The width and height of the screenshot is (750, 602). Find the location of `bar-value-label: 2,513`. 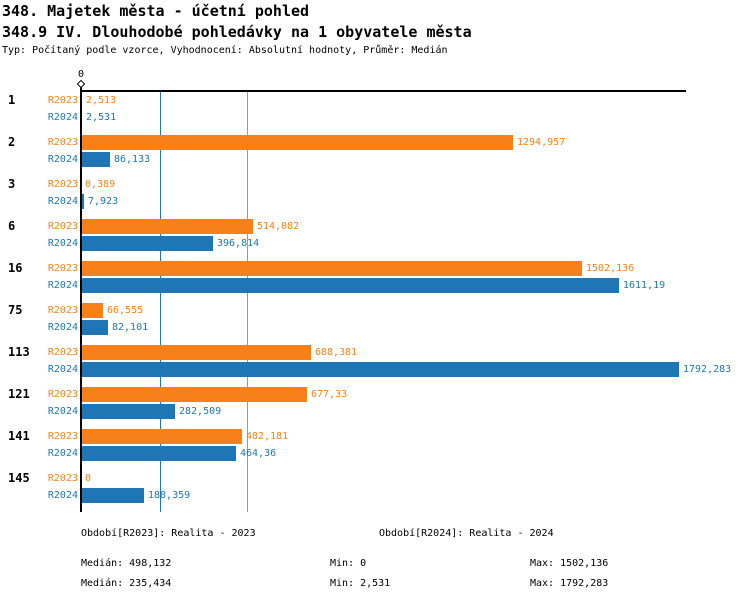

bar-value-label: 2,513 is located at coordinates (101, 100).